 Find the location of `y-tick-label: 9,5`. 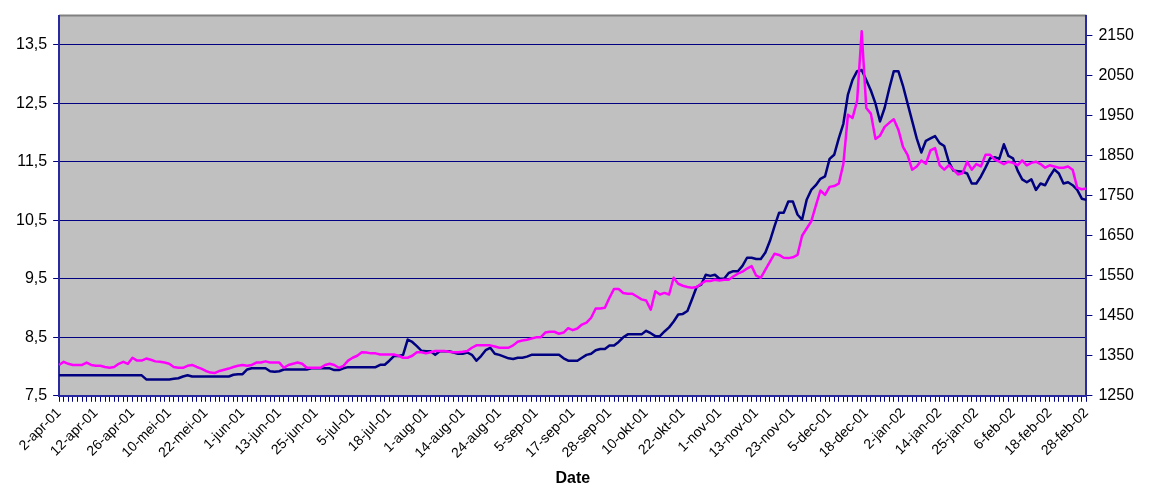

y-tick-label: 9,5 is located at coordinates (36, 278).